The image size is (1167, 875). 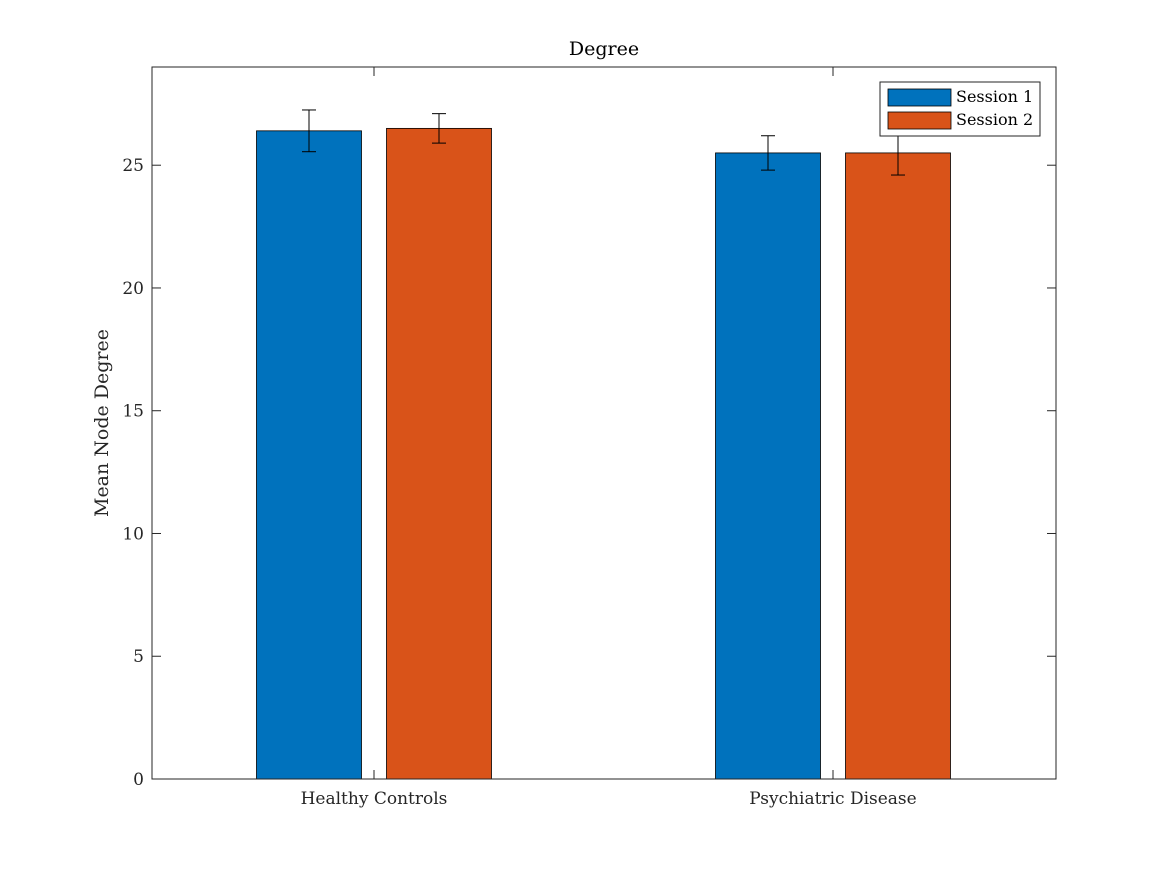 What do you see at coordinates (138, 657) in the screenshot?
I see `y-tick-label: 5` at bounding box center [138, 657].